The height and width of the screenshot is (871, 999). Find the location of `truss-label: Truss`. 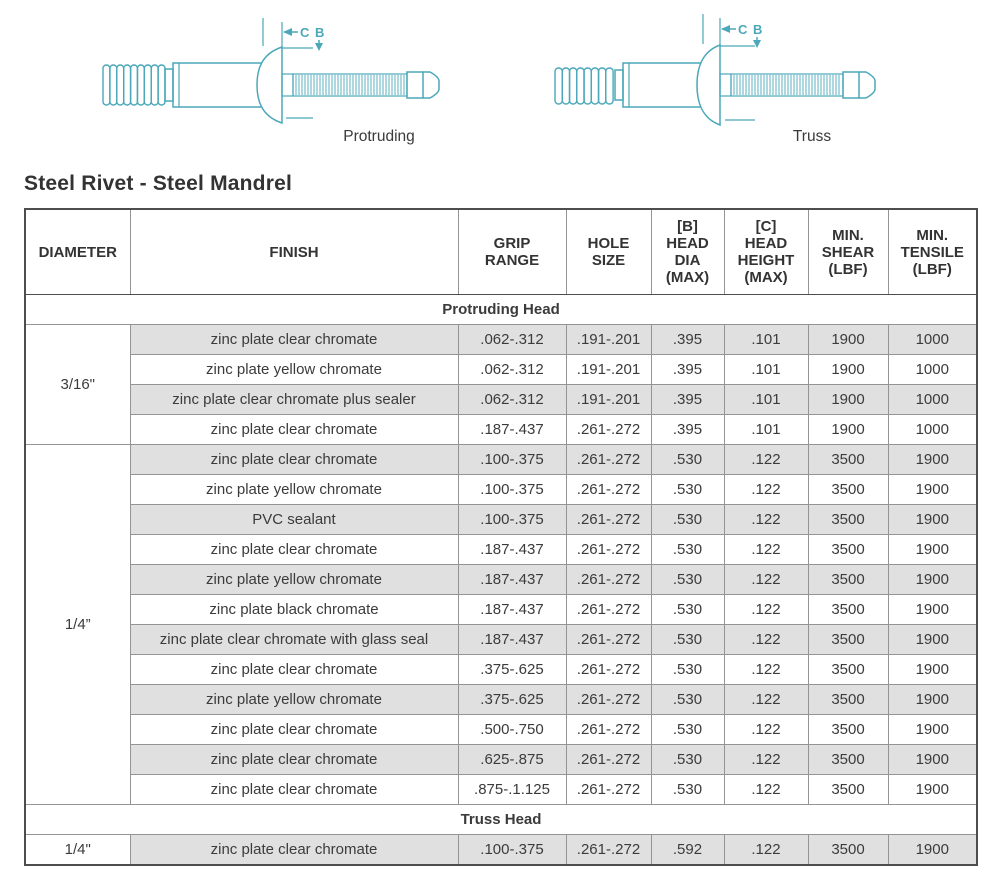

truss-label: Truss is located at coordinates (812, 136).